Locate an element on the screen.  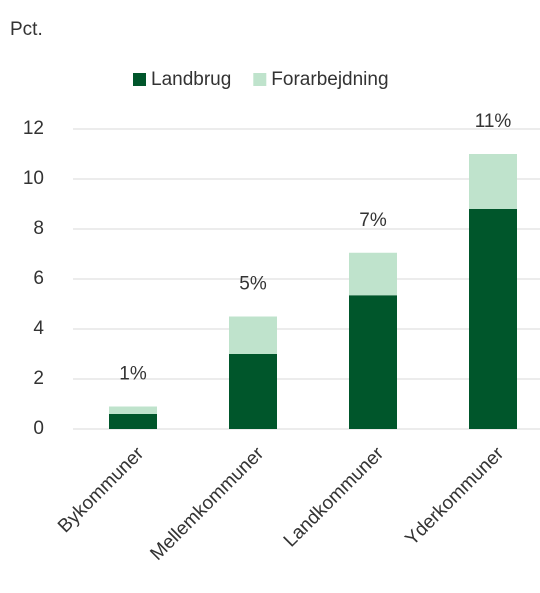
x-tick-label: Landkommuner is located at coordinates (334, 497).